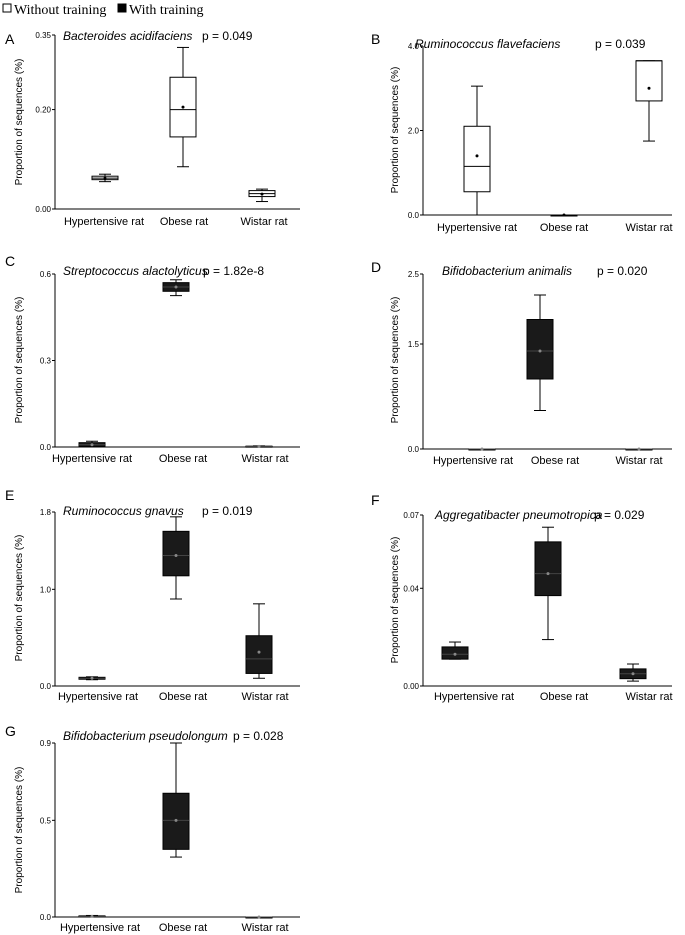  I want to click on y-tick-label: 4.0, so click(414, 46).